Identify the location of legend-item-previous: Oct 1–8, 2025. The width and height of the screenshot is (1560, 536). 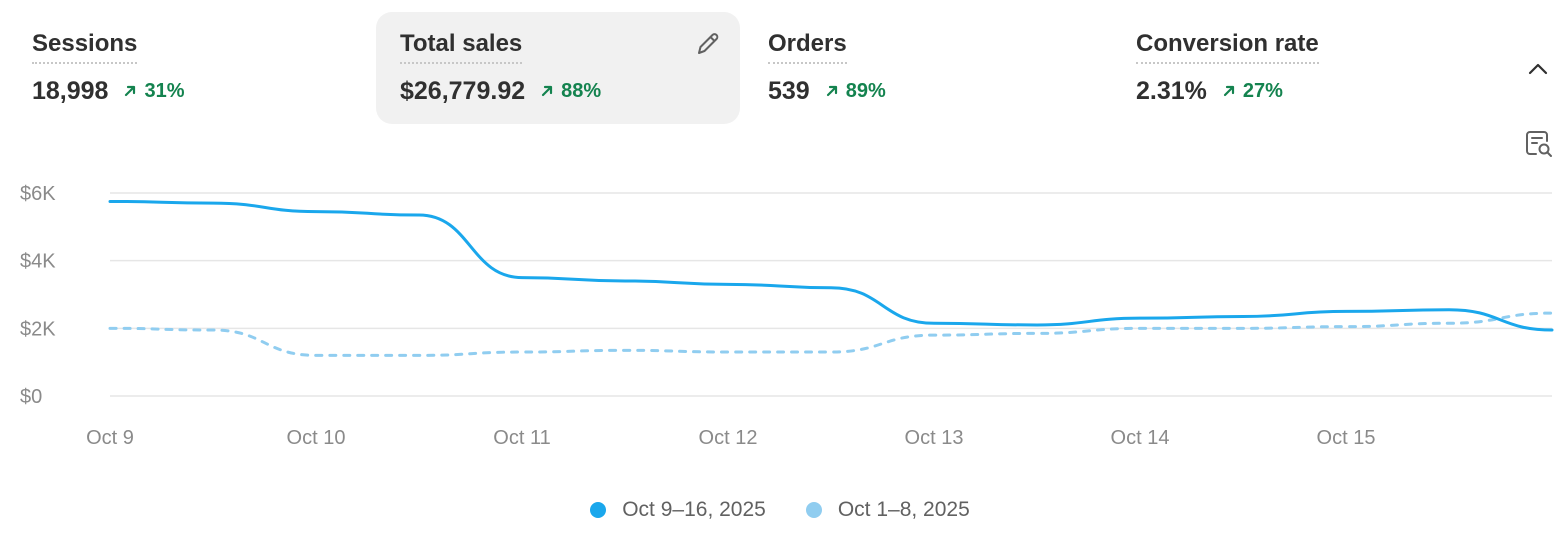
(887, 510).